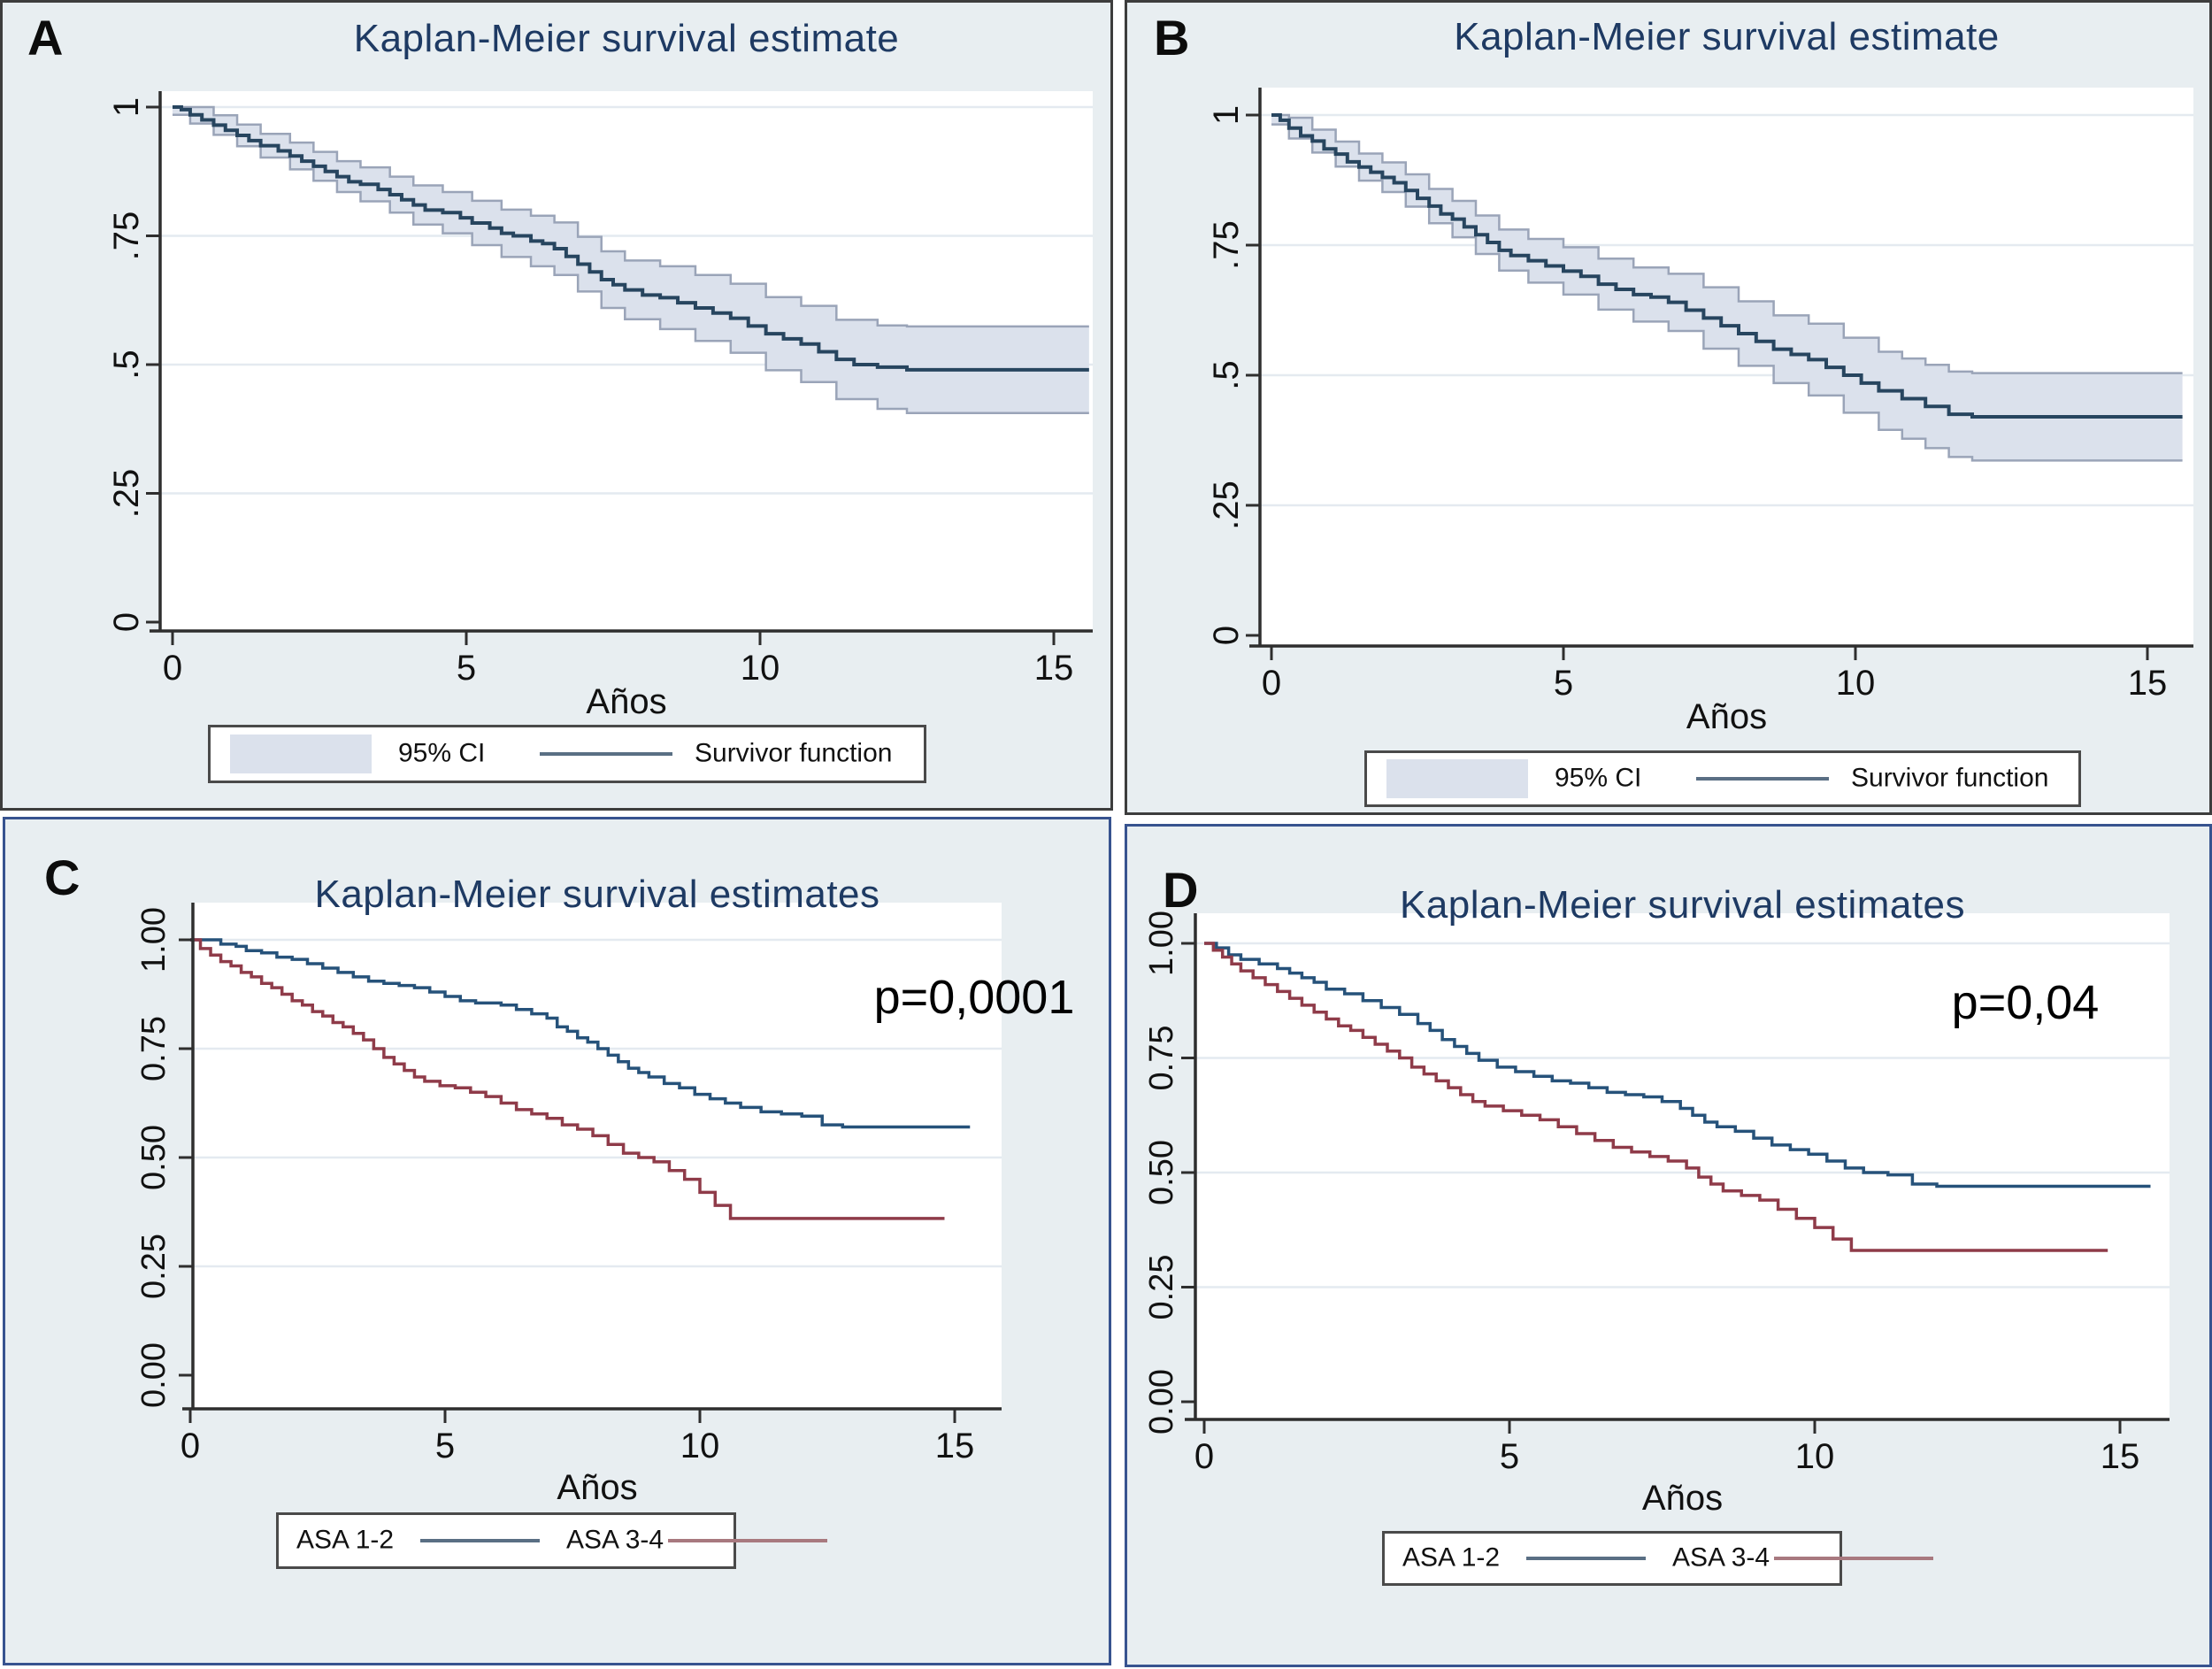 The image size is (2212, 1669). What do you see at coordinates (63, 877) in the screenshot?
I see `panel-c-letter: C` at bounding box center [63, 877].